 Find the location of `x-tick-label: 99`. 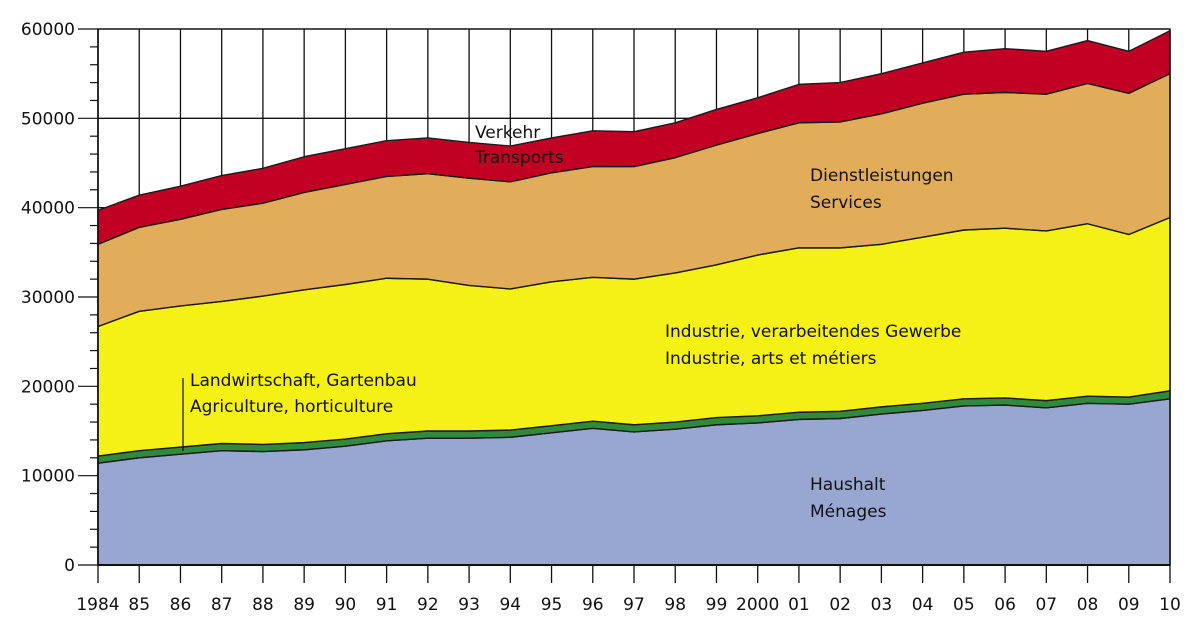

x-tick-label: 99 is located at coordinates (717, 605).